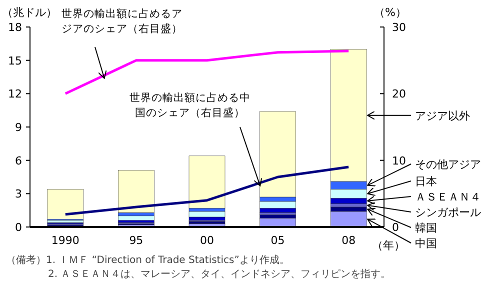 The image size is (492, 296). I want to click on text: （備考）1. ＩＭＦ “Direction of Trade Statistics”より作成。, so click(148, 260).